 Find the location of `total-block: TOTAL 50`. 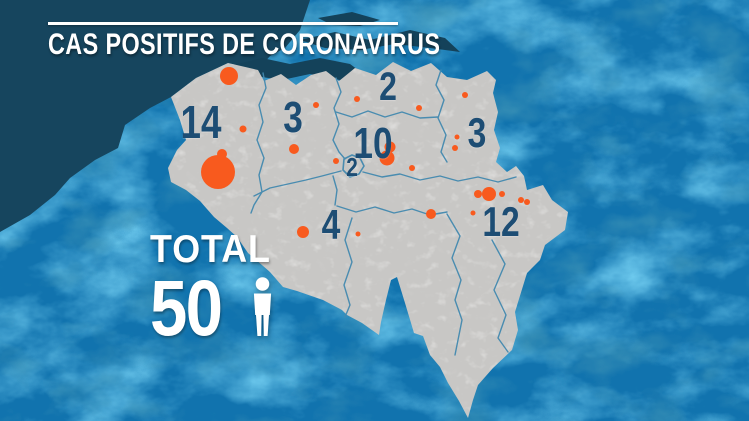

total-block: TOTAL 50 is located at coordinates (215, 290).